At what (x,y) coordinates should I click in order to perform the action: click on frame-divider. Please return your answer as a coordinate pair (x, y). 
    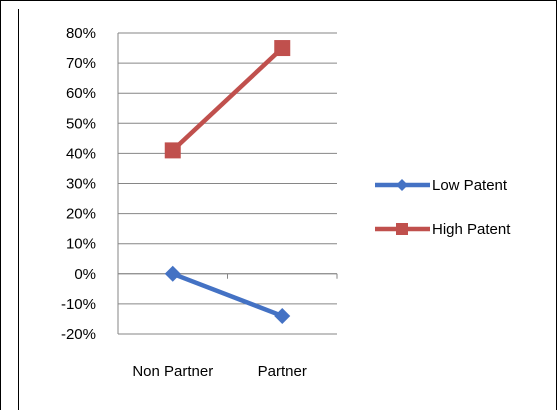
    Looking at the image, I should click on (18, 209).